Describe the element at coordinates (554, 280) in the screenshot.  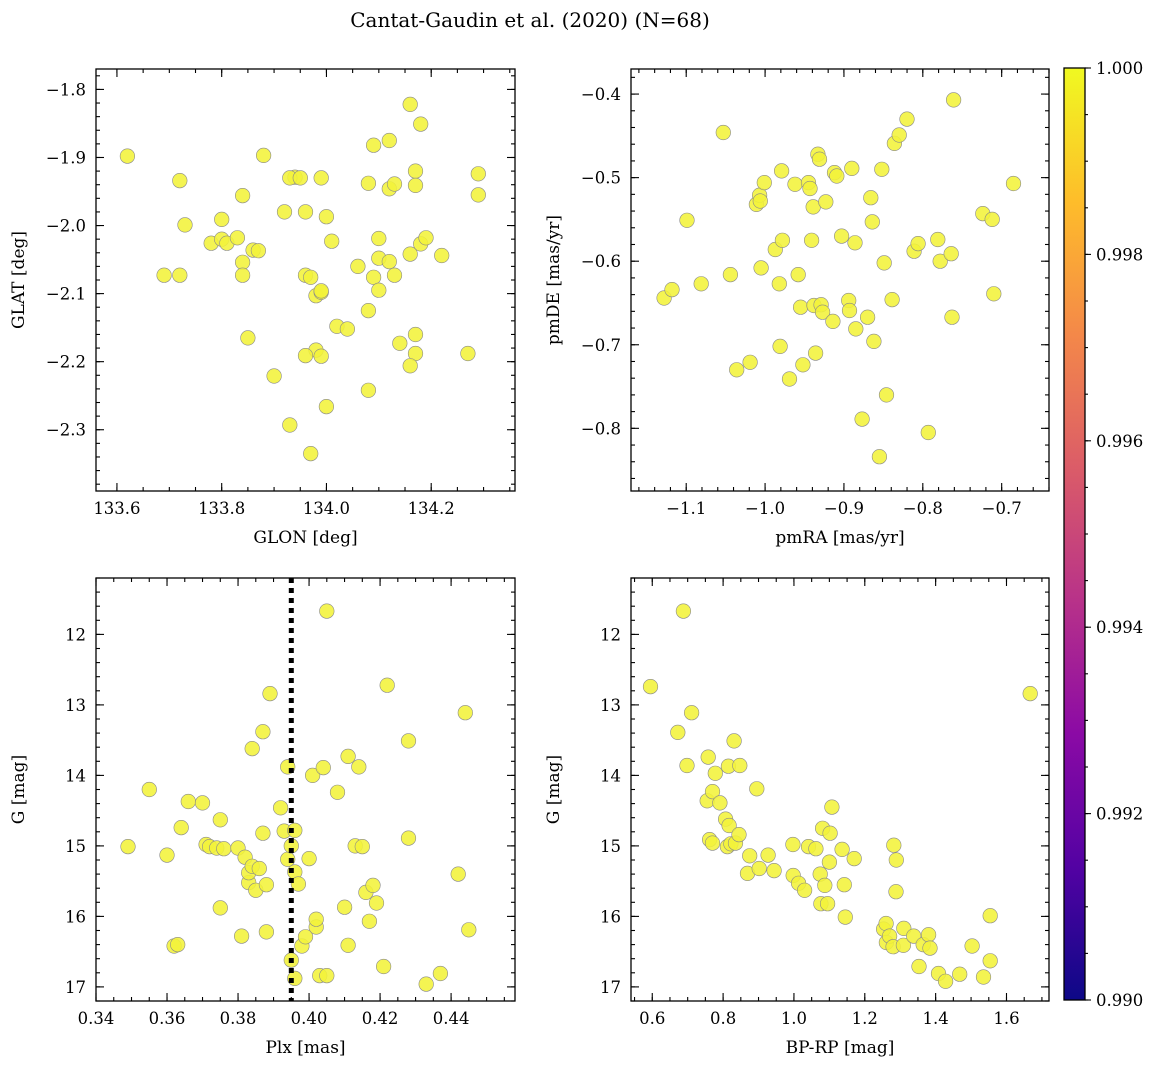
I see `y-axis-label: pmDE [mas/yr]` at that location.